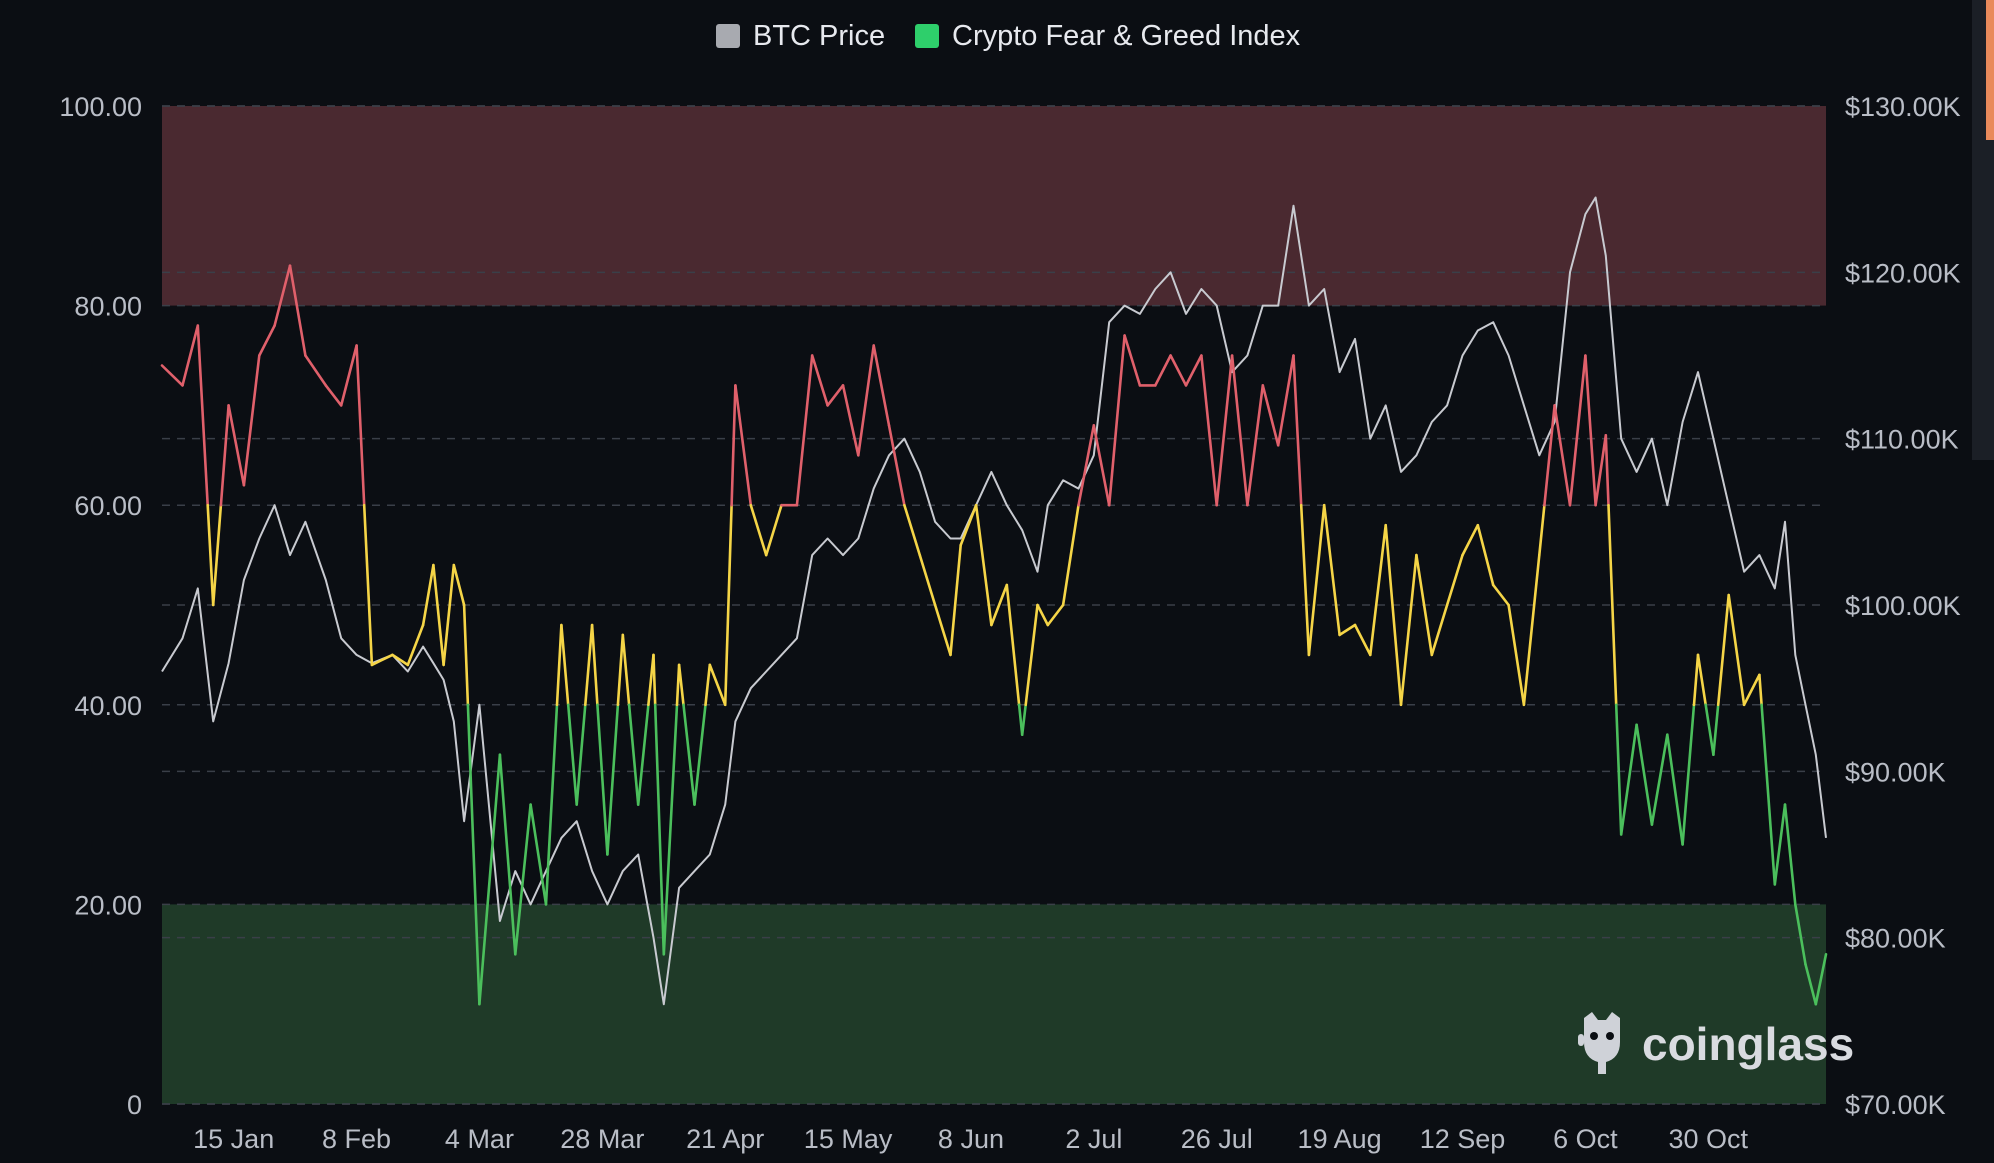  I want to click on legend-label-fgi: Crypto Fear & Greed Index, so click(1126, 36).